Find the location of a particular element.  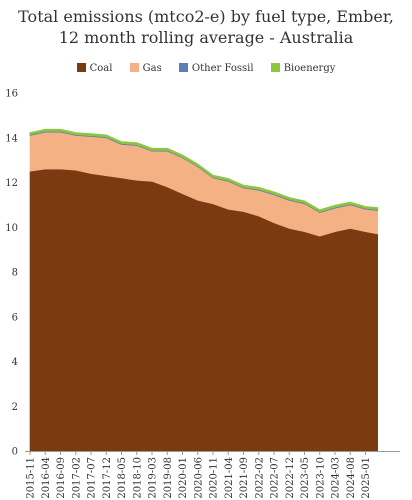

legend-swatch-coal is located at coordinates (81, 67).